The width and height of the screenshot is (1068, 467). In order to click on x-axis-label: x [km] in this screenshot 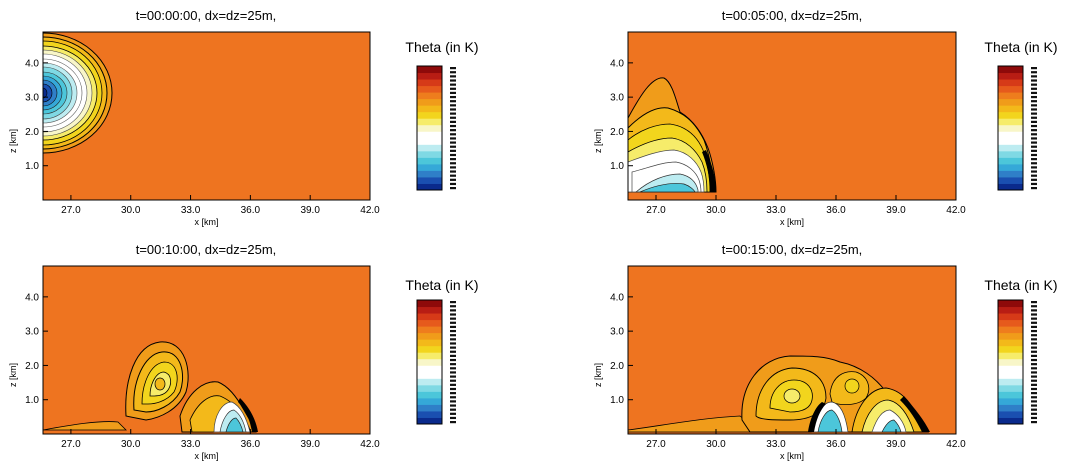, I will do `click(207, 222)`.